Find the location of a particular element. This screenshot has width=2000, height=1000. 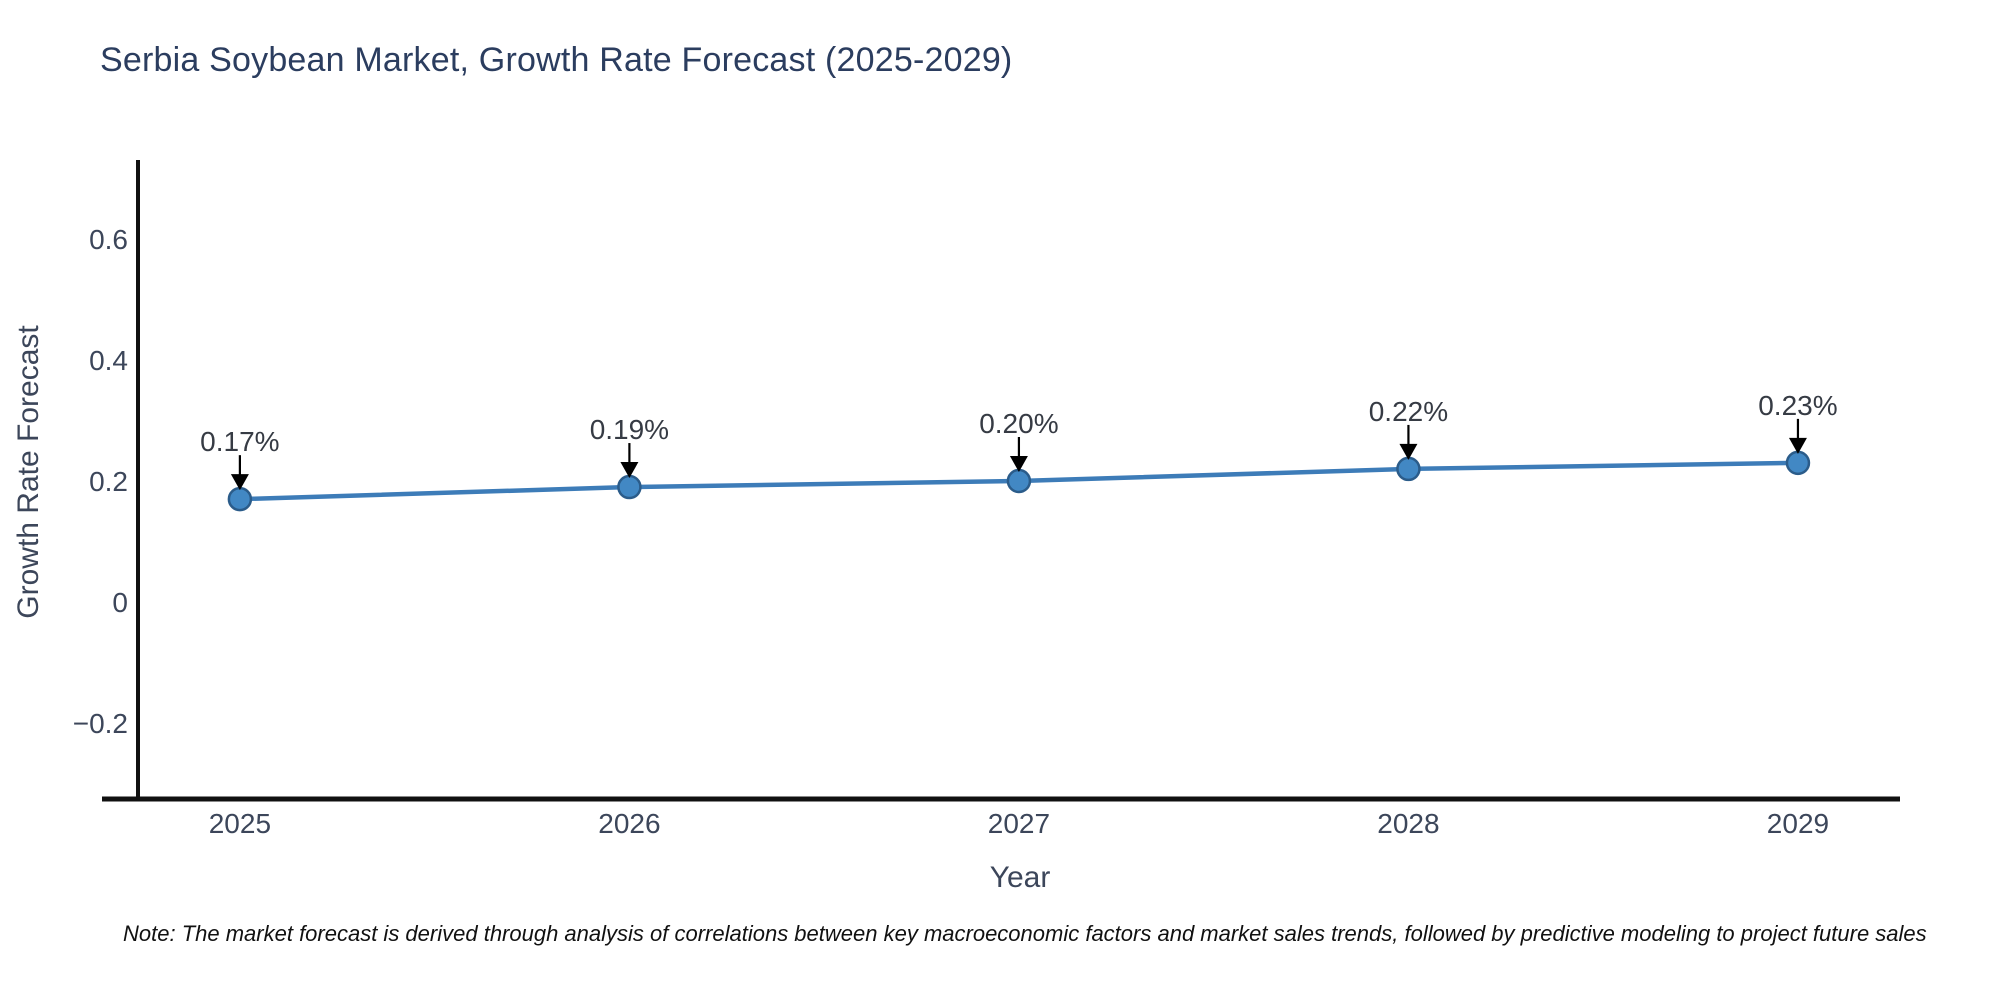

y-tick-label: −0.2 is located at coordinates (100, 723).